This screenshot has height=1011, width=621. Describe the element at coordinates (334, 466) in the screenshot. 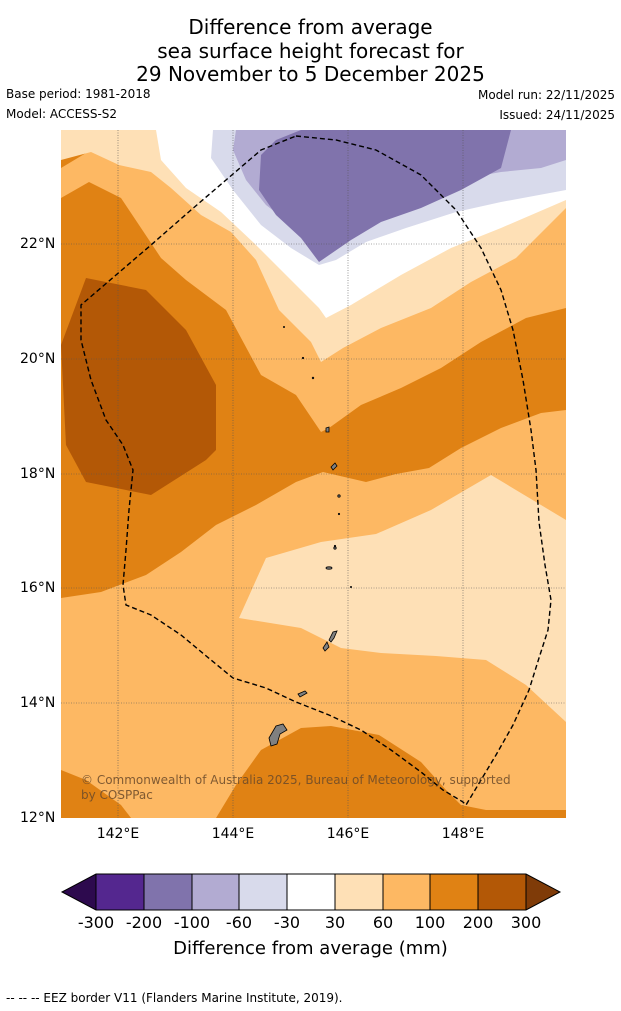

I see `island-alamagan` at that location.